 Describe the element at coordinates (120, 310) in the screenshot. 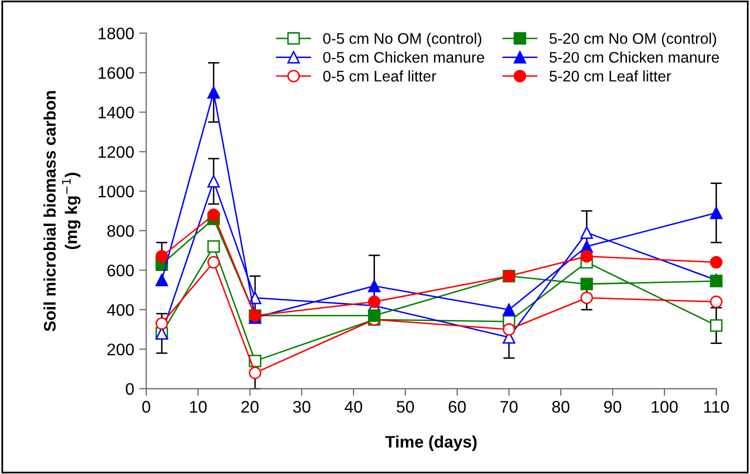

I see `y-tick-label: 400` at that location.